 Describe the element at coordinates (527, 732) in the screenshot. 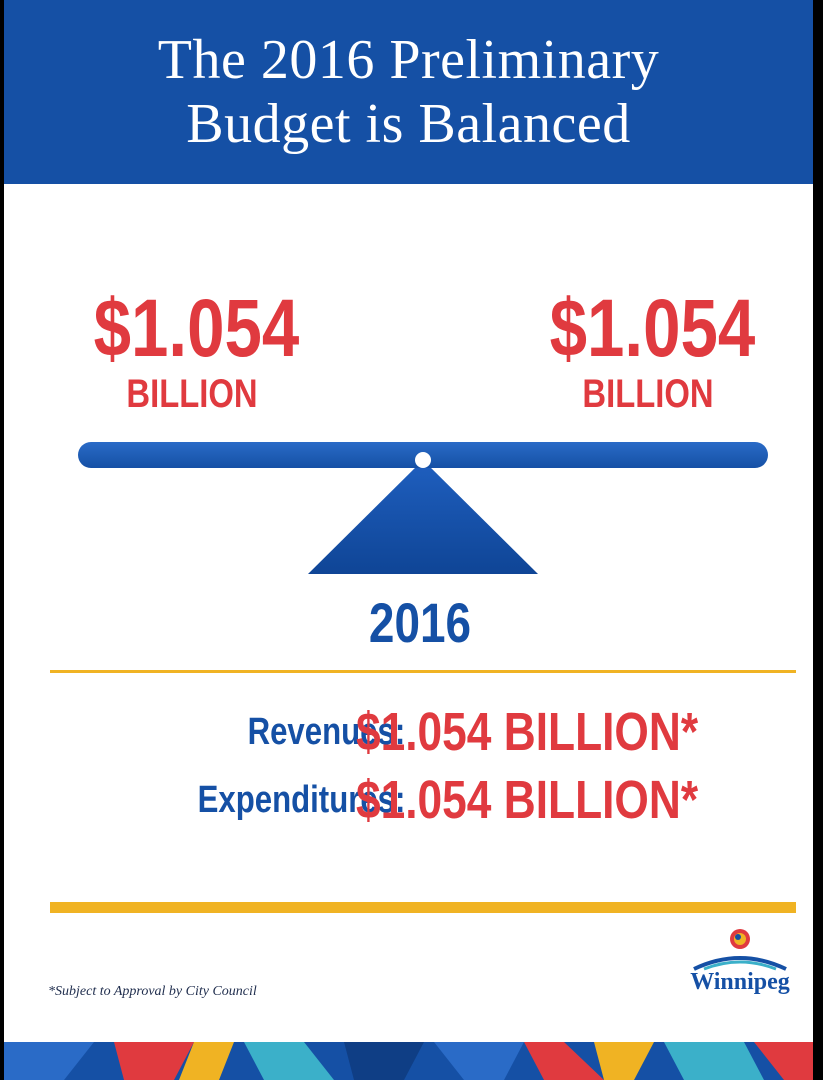

I see `revenues-value: $1.054 BILLION*` at that location.